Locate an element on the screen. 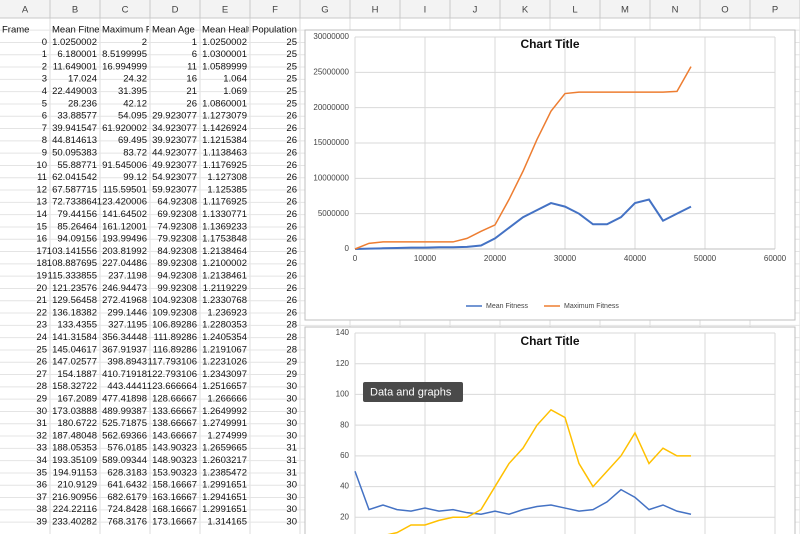 The image size is (800, 534). cell: 7 is located at coordinates (44, 128).